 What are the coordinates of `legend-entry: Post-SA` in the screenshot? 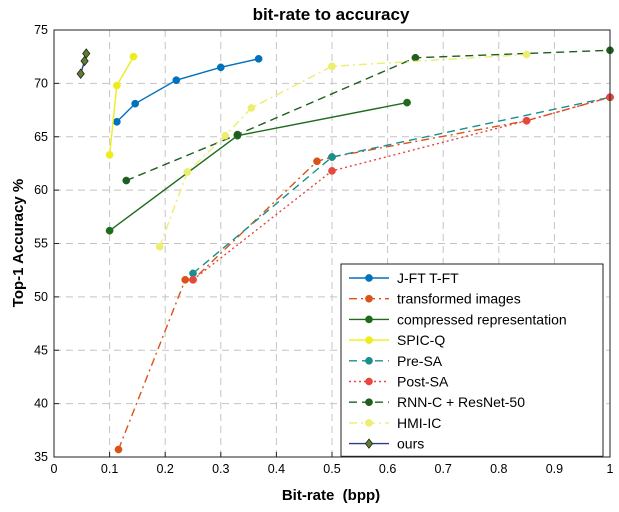 It's located at (399, 382).